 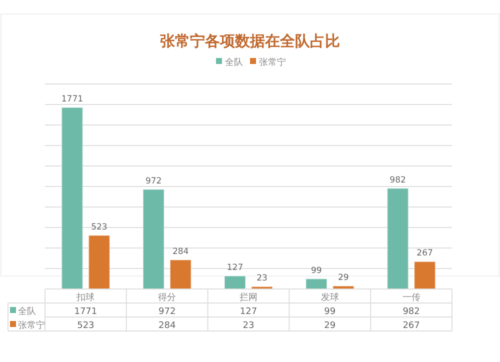 What do you see at coordinates (248, 326) in the screenshot?
I see `text: 23` at bounding box center [248, 326].